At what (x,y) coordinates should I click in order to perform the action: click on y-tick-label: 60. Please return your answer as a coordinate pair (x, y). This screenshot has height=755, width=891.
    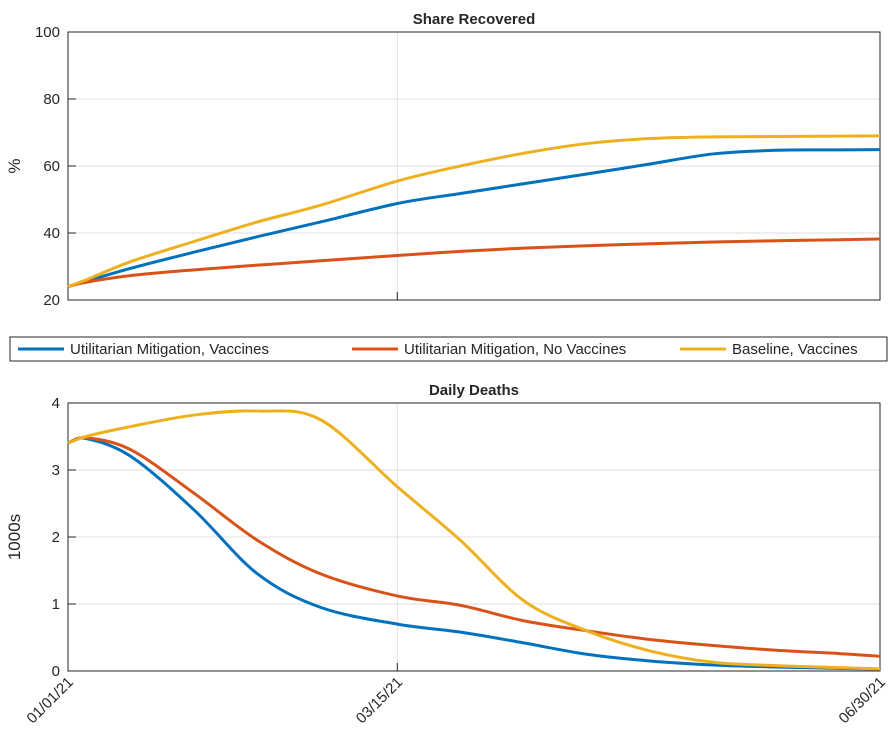
    Looking at the image, I should click on (51, 166).